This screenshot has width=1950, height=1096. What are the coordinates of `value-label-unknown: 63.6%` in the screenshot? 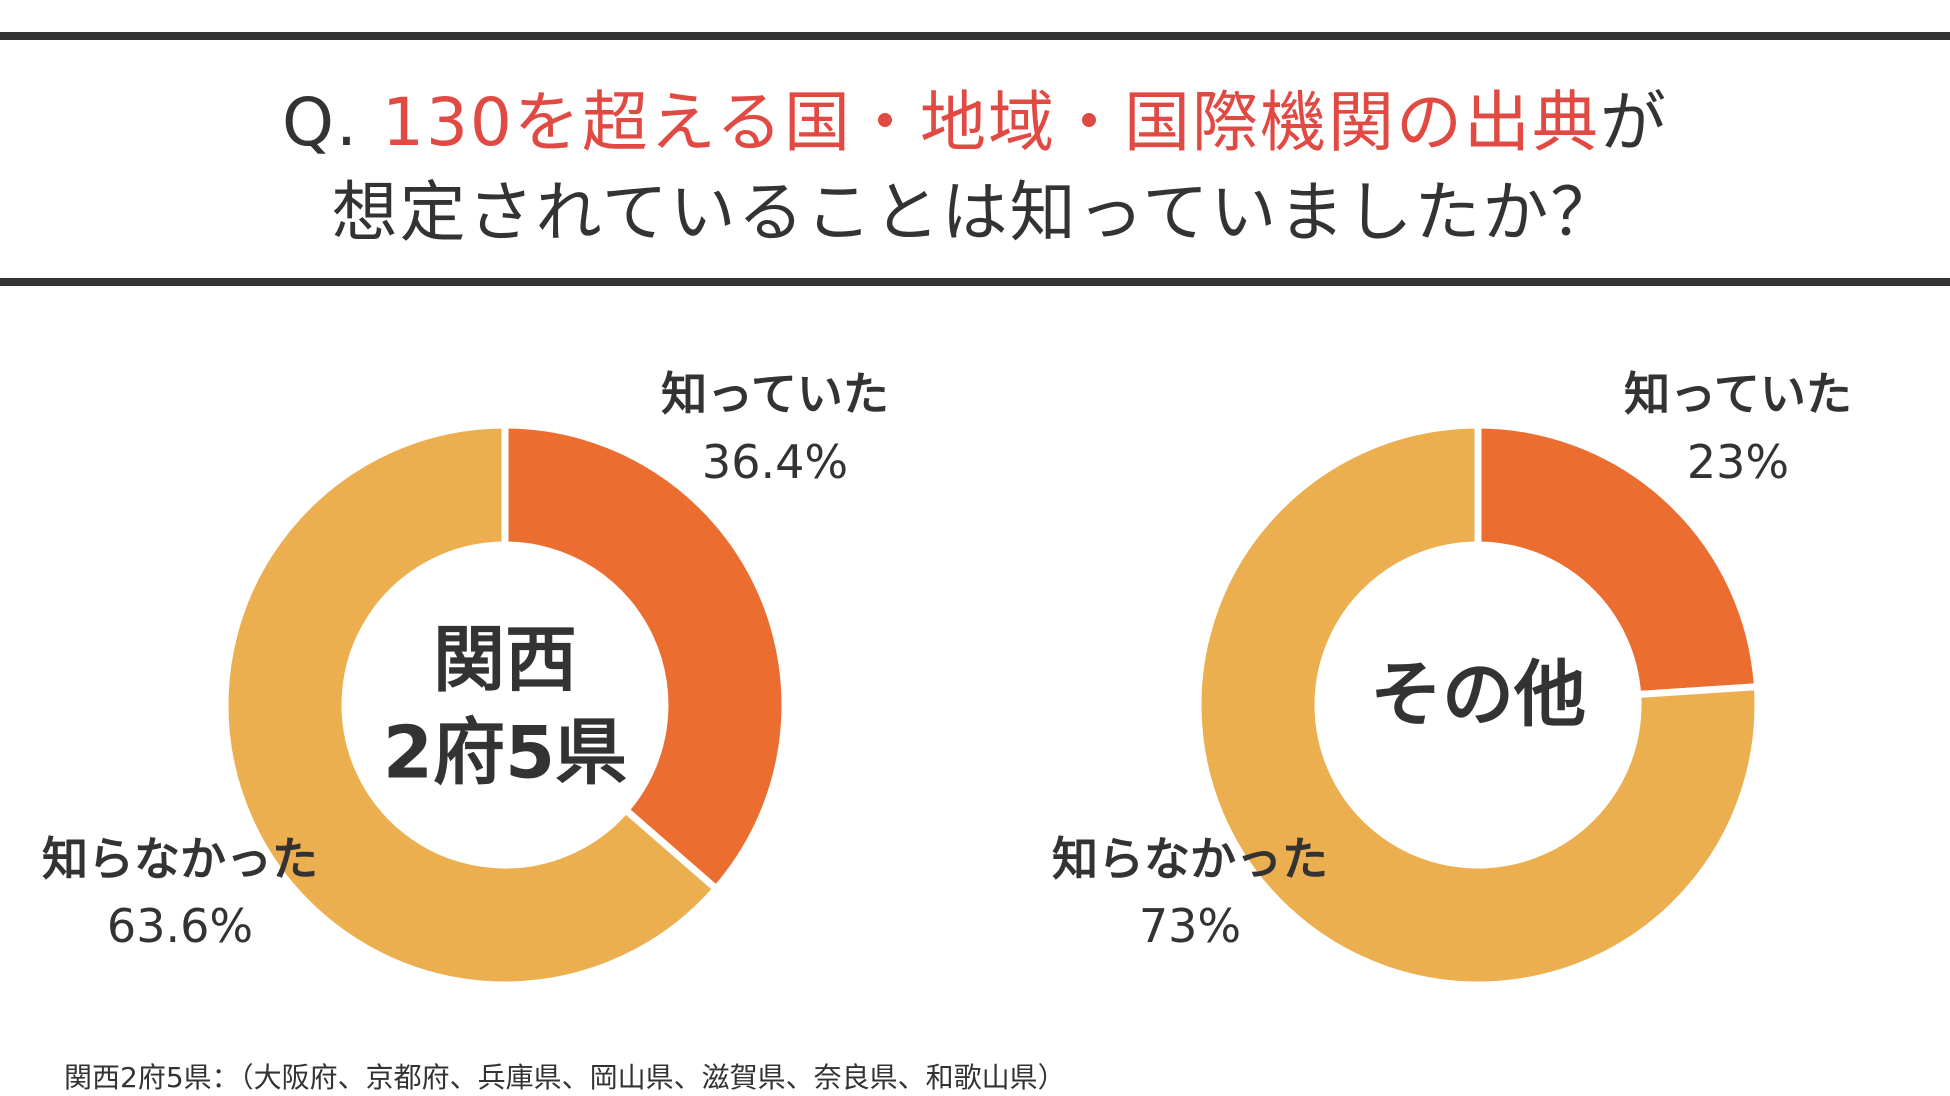 It's located at (180, 926).